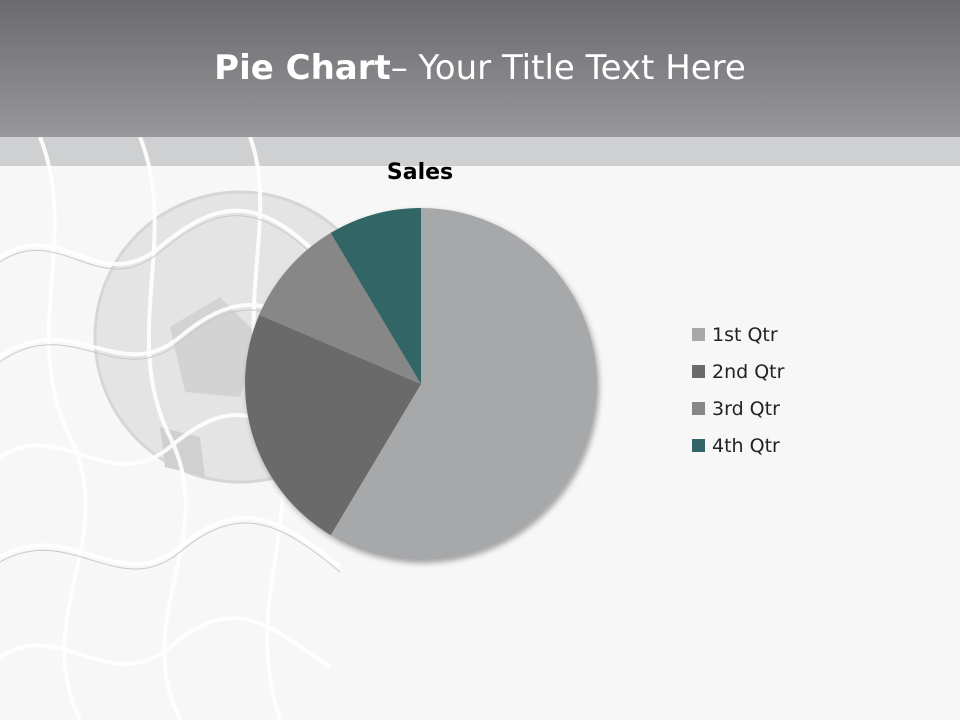 The width and height of the screenshot is (960, 720). I want to click on legend-item-2nd-qtr: 2nd Qtr, so click(738, 371).